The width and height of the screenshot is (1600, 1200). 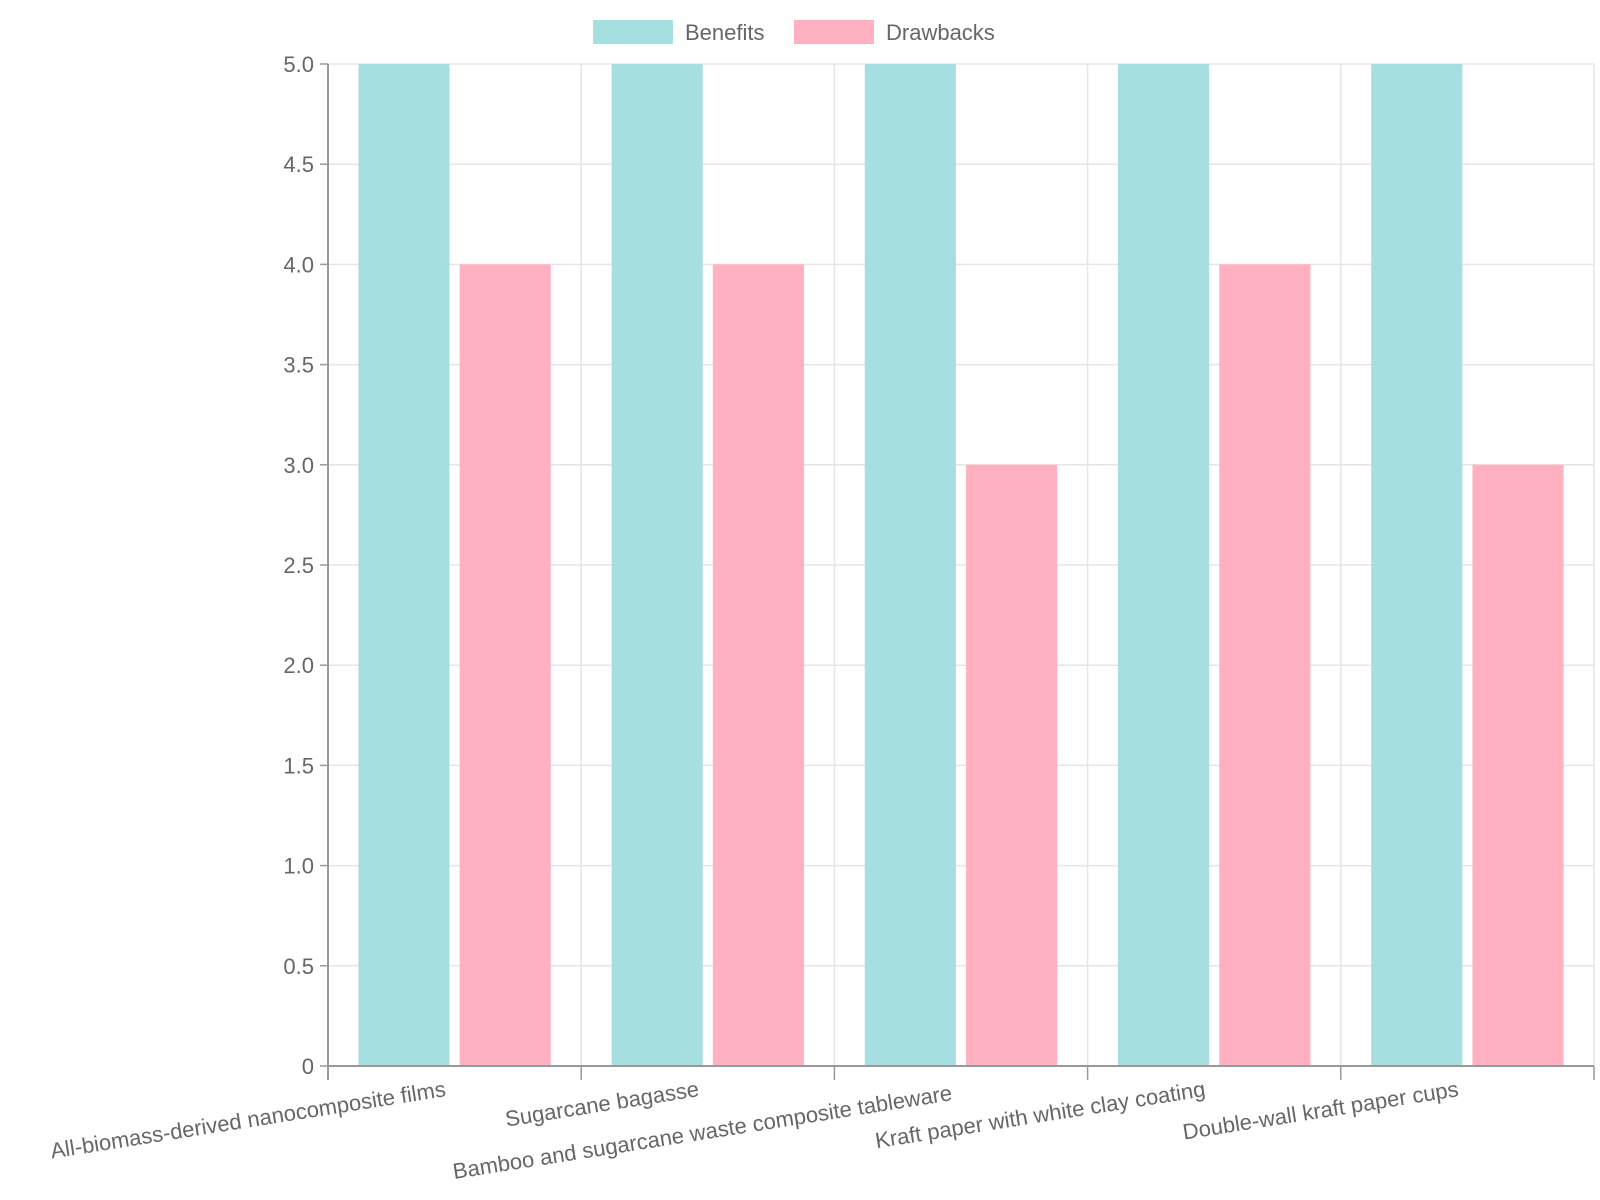 I want to click on legend: Benefits Drawbacks, so click(x=794, y=32).